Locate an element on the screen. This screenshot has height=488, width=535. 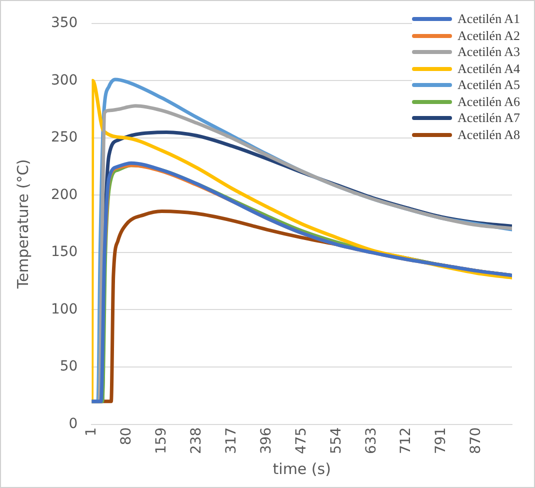
x-tick-label: 238 is located at coordinates (196, 440).